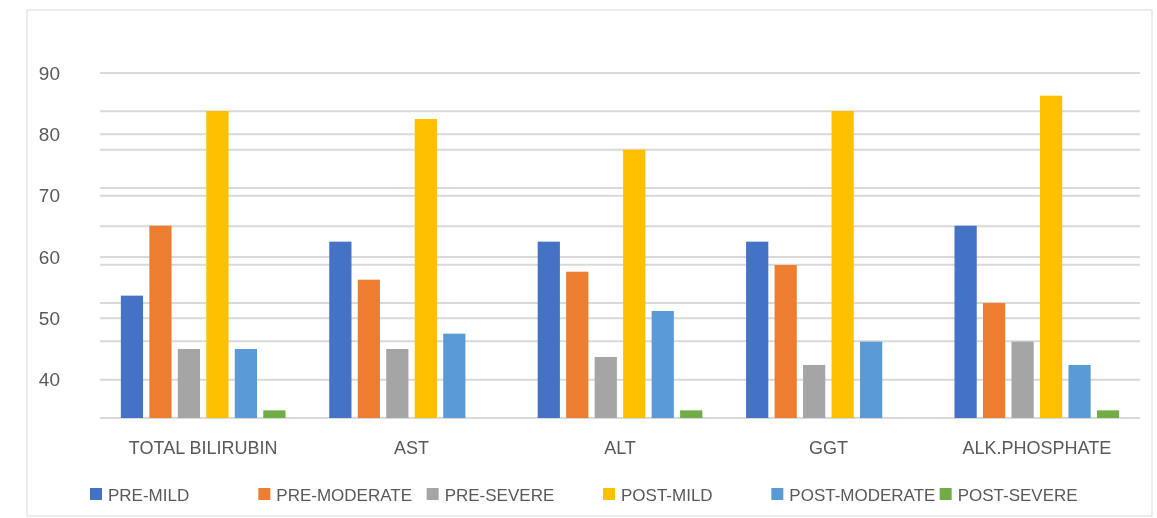 The image size is (1157, 518). I want to click on x-tick-label: ALK.PHOSPHATE, so click(1037, 448).